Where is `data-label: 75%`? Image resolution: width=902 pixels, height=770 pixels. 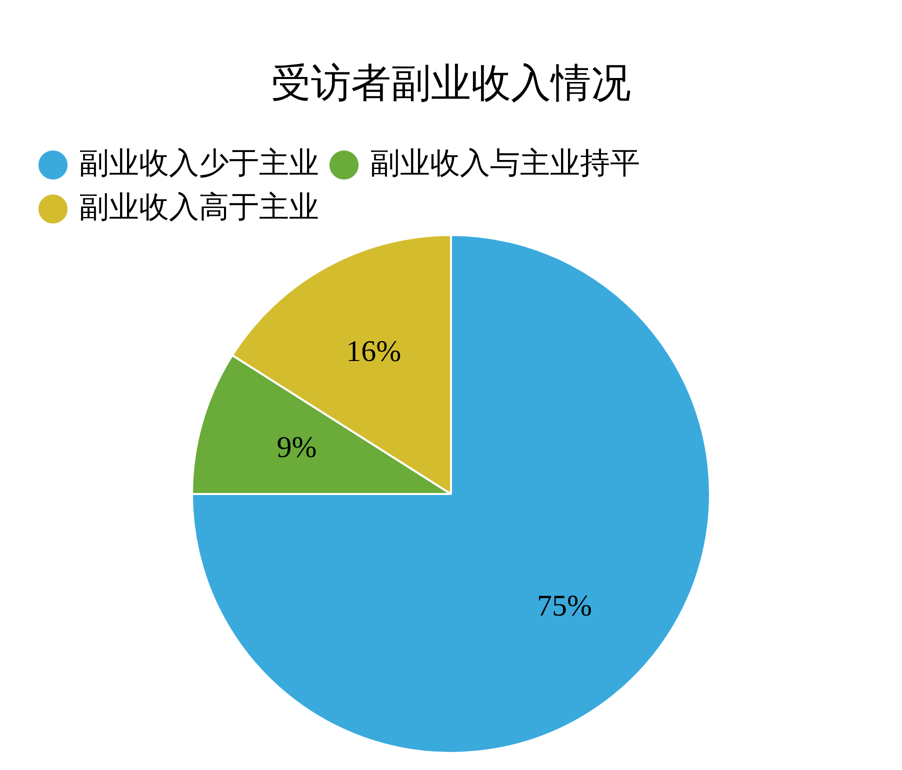 data-label: 75% is located at coordinates (564, 605).